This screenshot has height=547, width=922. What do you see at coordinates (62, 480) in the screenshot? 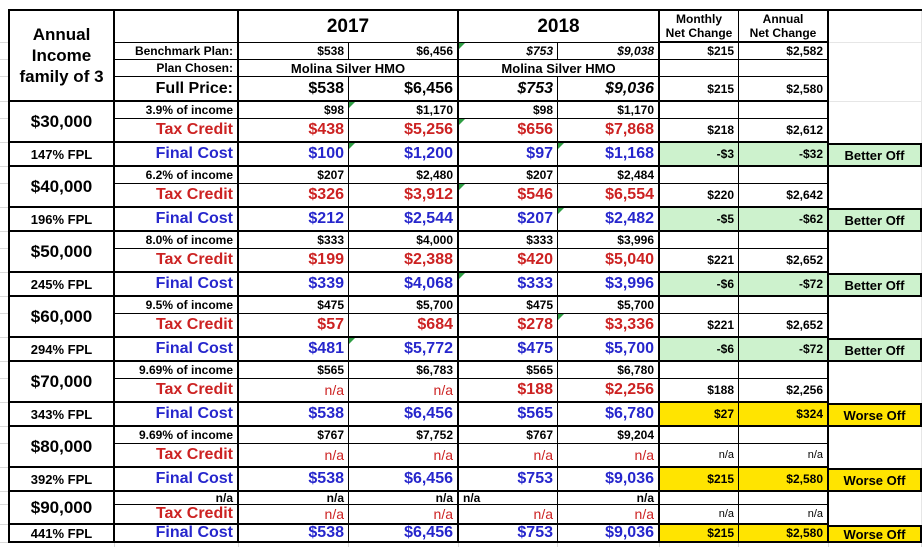
I see `fpl-cell: 392% FPL` at bounding box center [62, 480].